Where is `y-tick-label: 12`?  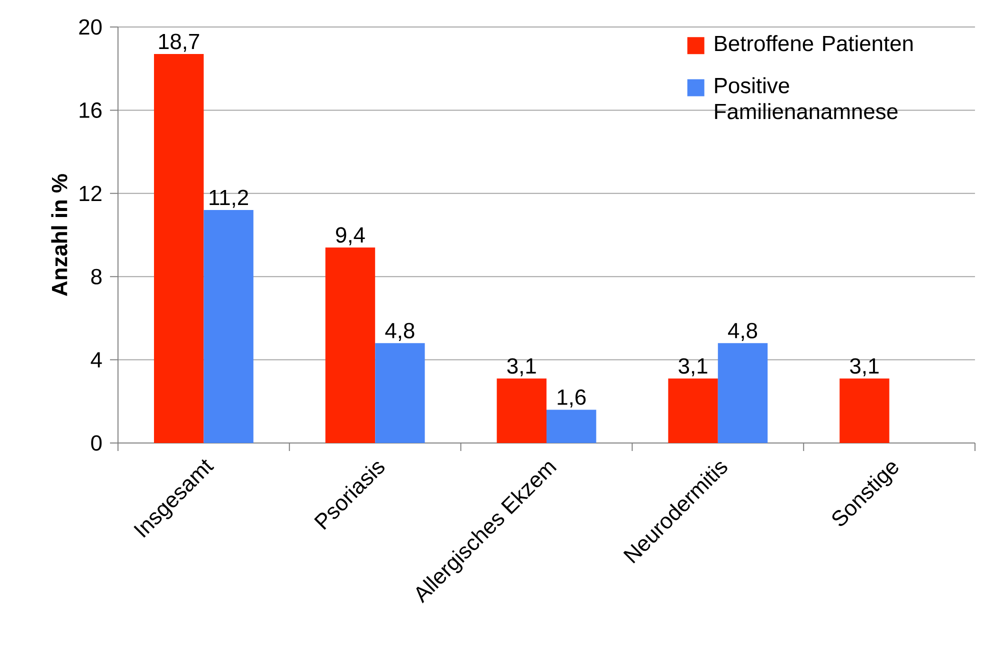
y-tick-label: 12 is located at coordinates (91, 194).